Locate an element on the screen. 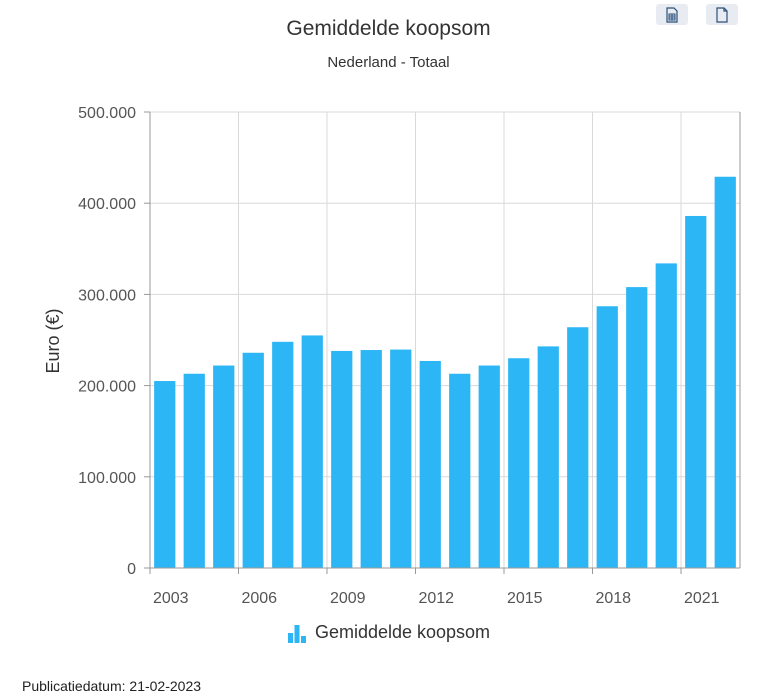  bar-chart-icon is located at coordinates (296, 633).